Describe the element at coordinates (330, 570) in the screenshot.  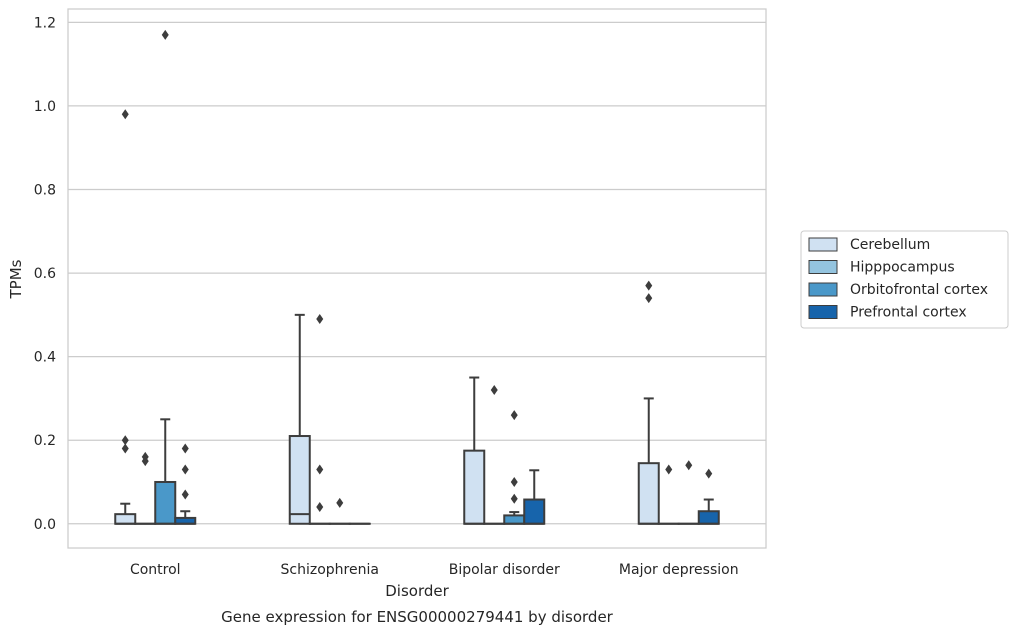
I see `x-tick-label: Schizophrenia` at that location.